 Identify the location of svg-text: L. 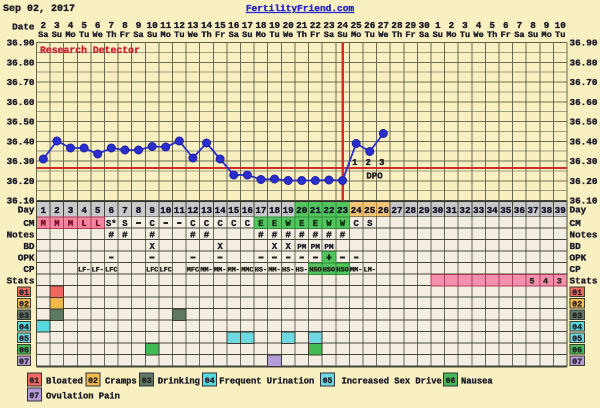
(83, 224).